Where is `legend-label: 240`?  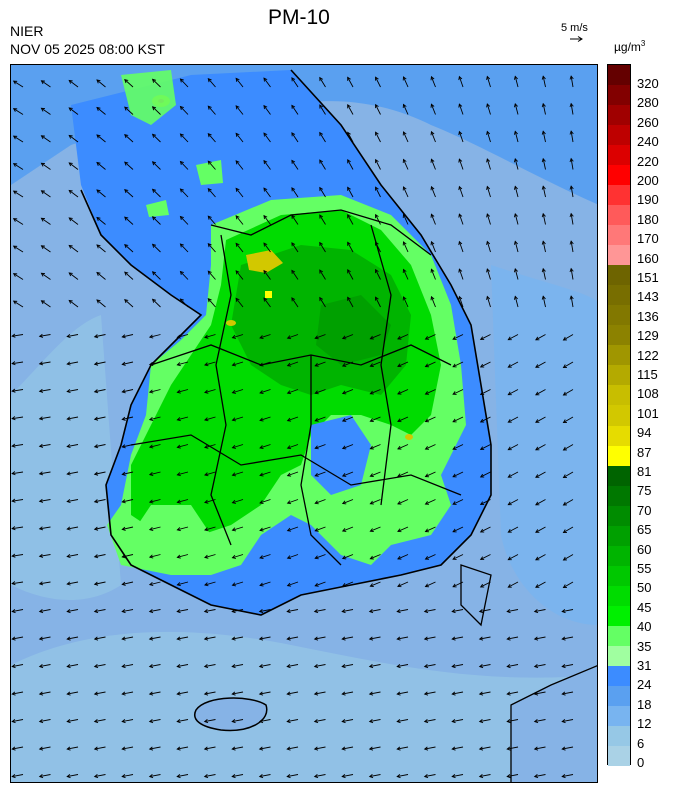
legend-label: 240 is located at coordinates (648, 142).